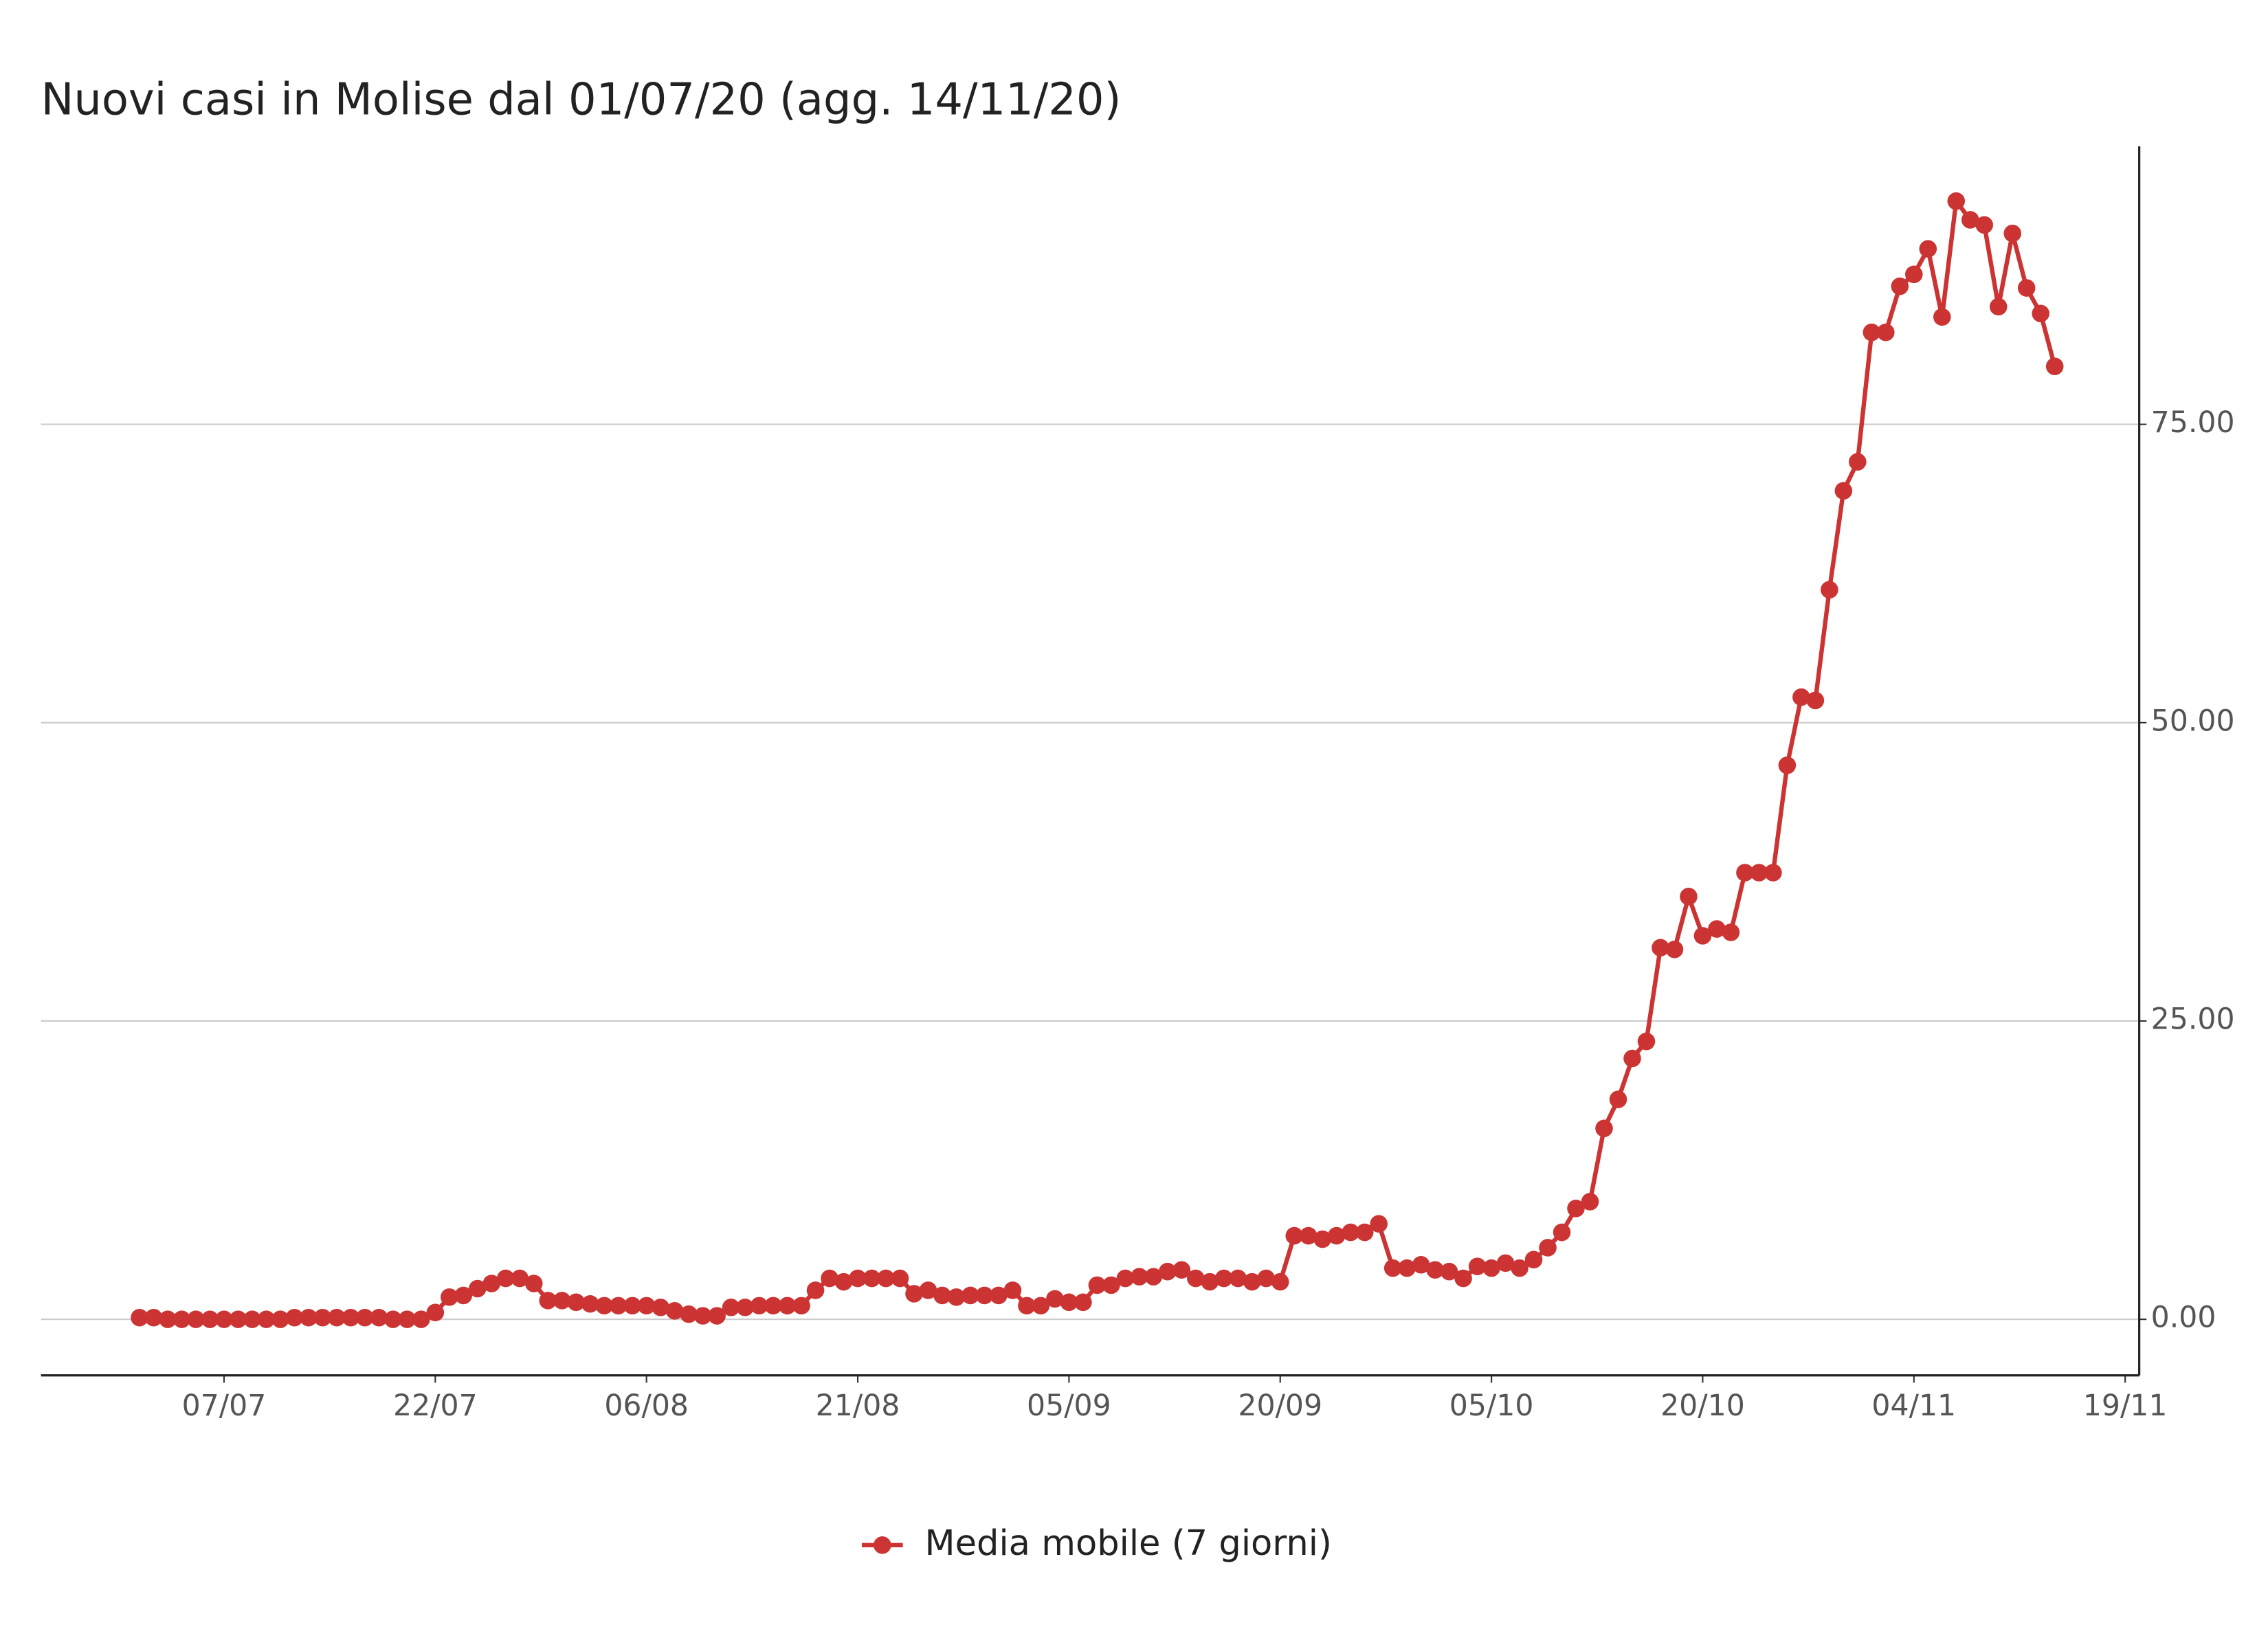  Describe the element at coordinates (435, 1406) in the screenshot. I see `x-tick-label: 22/07` at that location.